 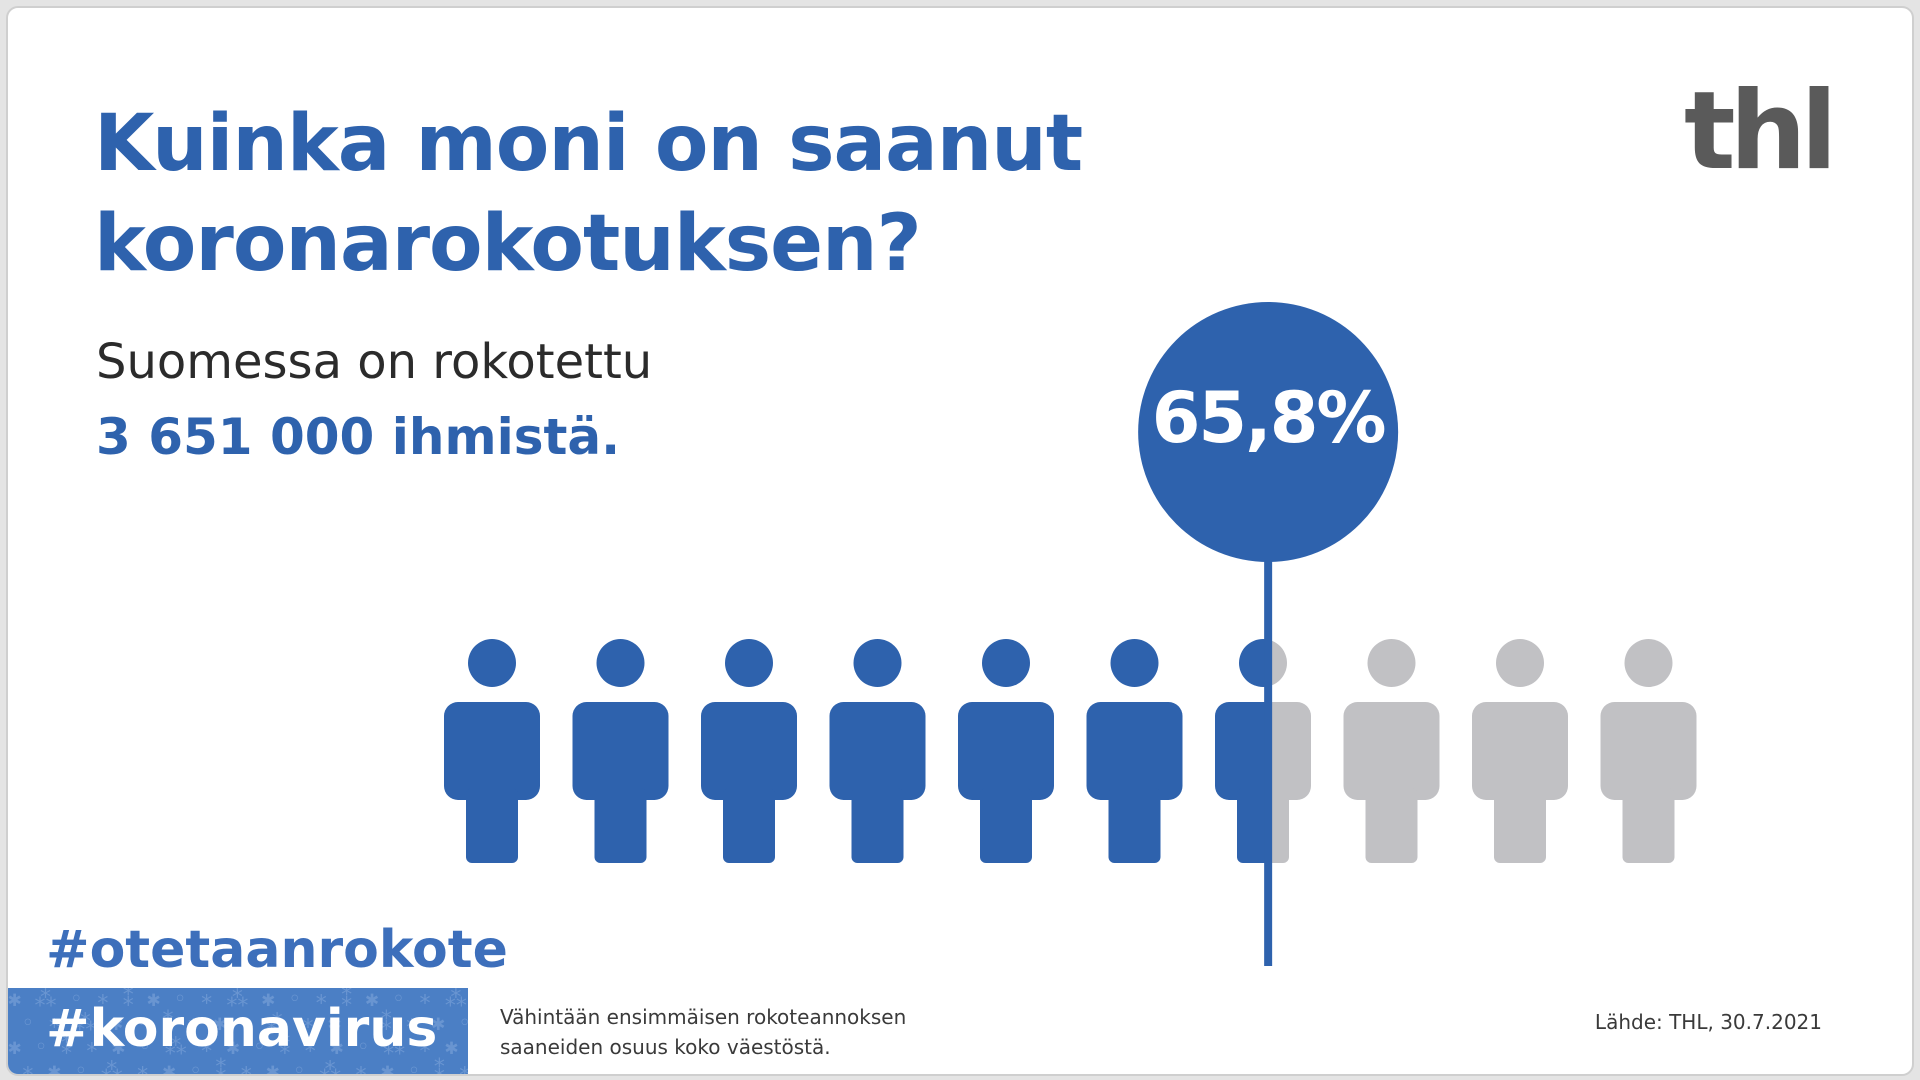 I want to click on source-credit: Lähde: THL, 30.7.2021, so click(x=1708, y=1022).